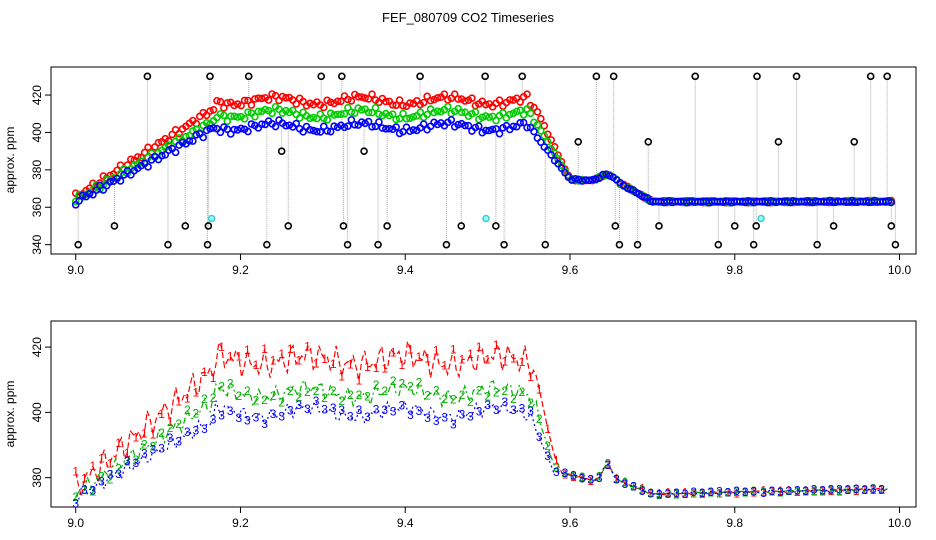  I want to click on series-3-line, so click(825, 490).